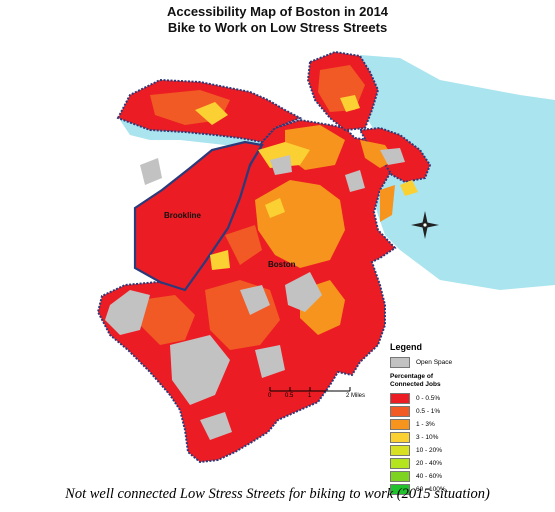 Image resolution: width=555 pixels, height=512 pixels. I want to click on legend-class-row: 1 - 3%, so click(450, 424).